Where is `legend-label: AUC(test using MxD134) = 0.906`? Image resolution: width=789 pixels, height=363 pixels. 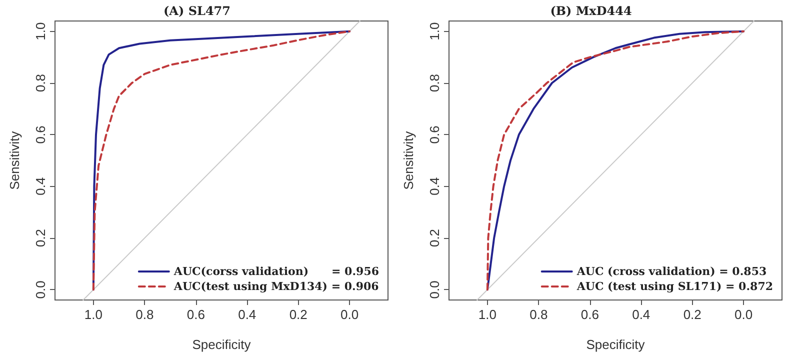
legend-label: AUC(test using MxD134) = 0.906 is located at coordinates (276, 286).